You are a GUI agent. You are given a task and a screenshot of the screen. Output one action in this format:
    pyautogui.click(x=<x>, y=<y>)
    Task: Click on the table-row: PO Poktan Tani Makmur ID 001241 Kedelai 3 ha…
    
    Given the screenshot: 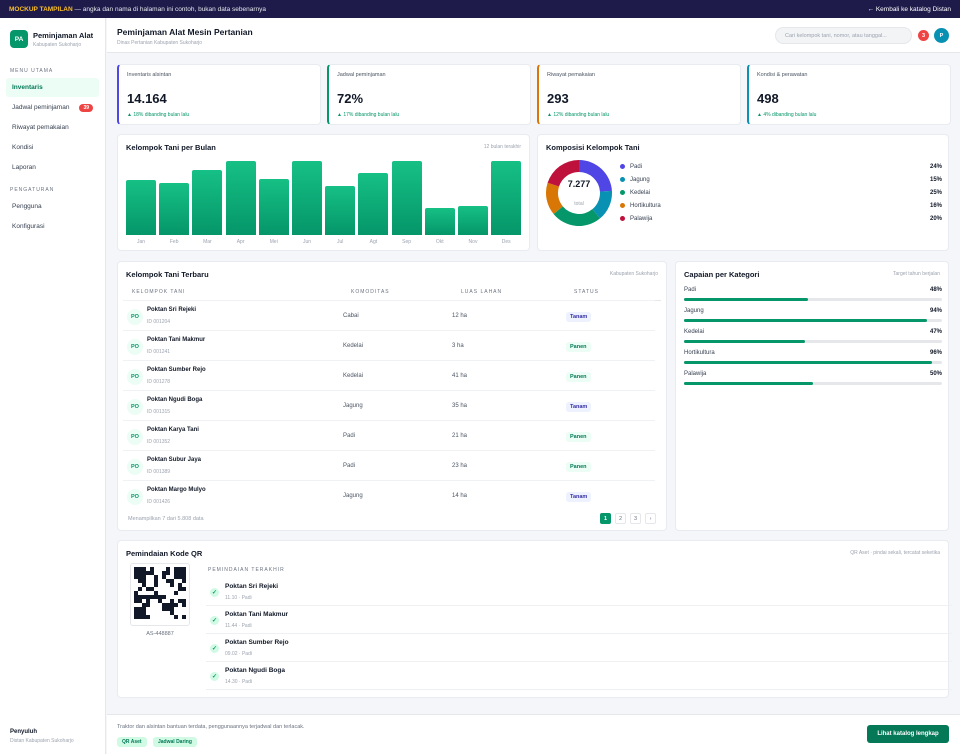 What is the action you would take?
    pyautogui.click(x=389, y=345)
    